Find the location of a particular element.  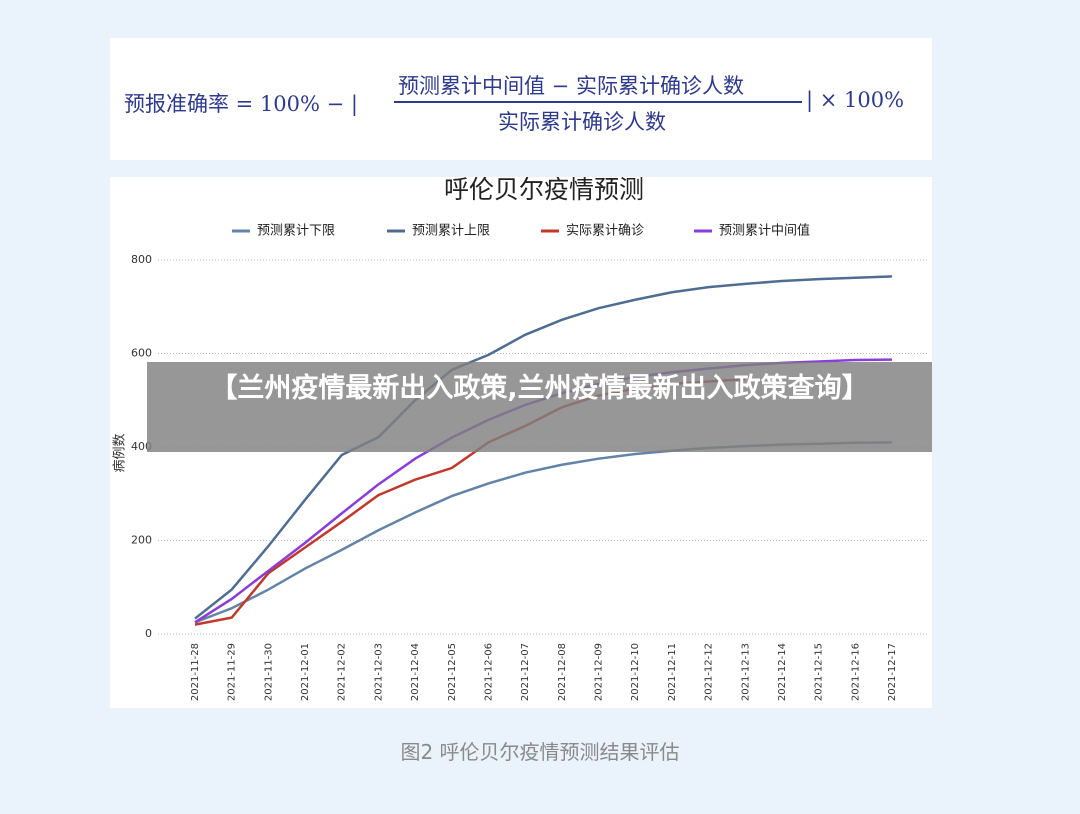

y-tick-label: 400 is located at coordinates (141, 446).